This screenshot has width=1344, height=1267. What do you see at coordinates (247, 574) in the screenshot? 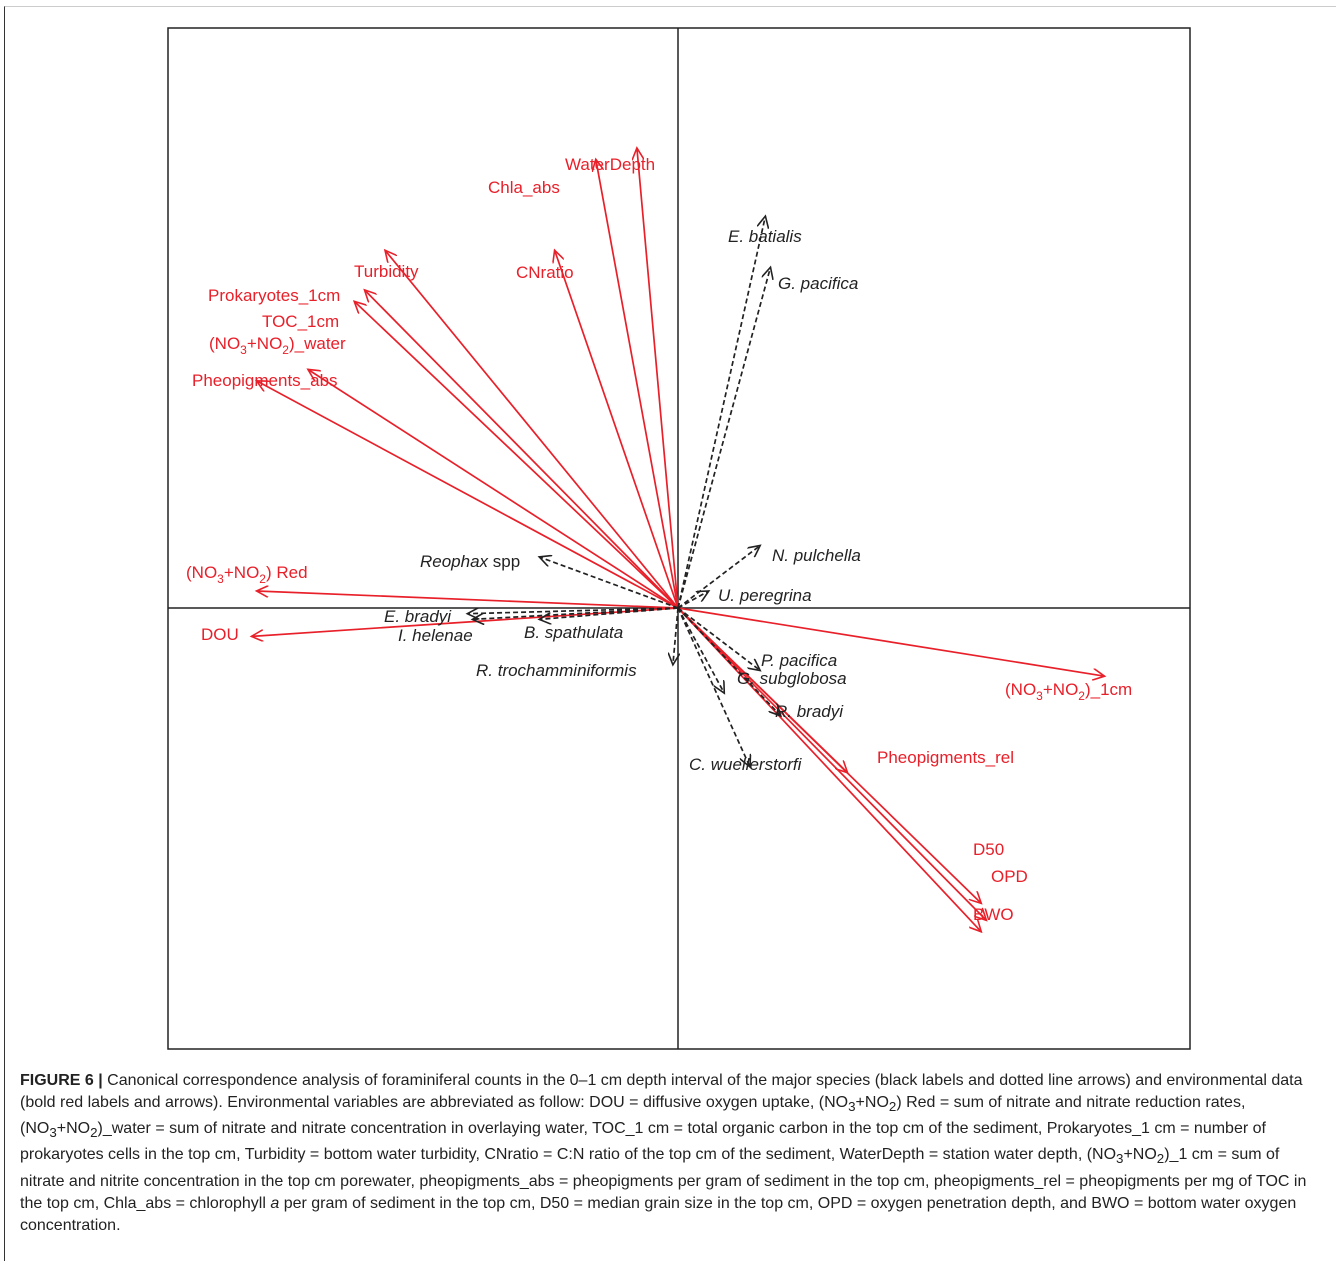
I see `label-no3no2-red: (NO3+NO2) Red` at bounding box center [247, 574].